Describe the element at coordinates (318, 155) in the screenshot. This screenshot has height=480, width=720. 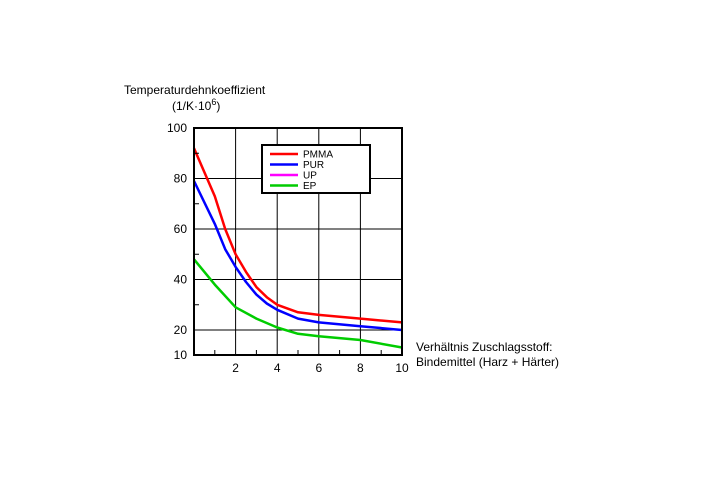
I see `legend-label-pmma: PMMA` at that location.